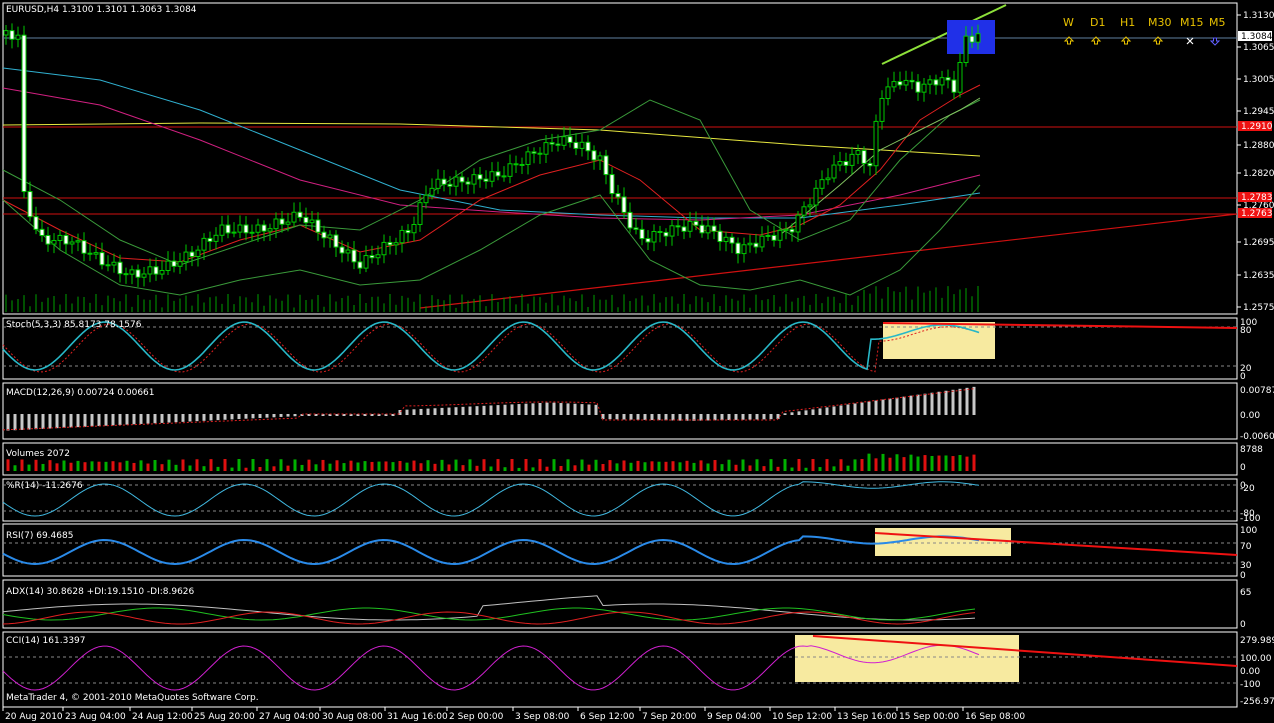 The height and width of the screenshot is (723, 1274). Describe the element at coordinates (1127, 30) in the screenshot. I see `timeframe-button-h1: H1` at that location.